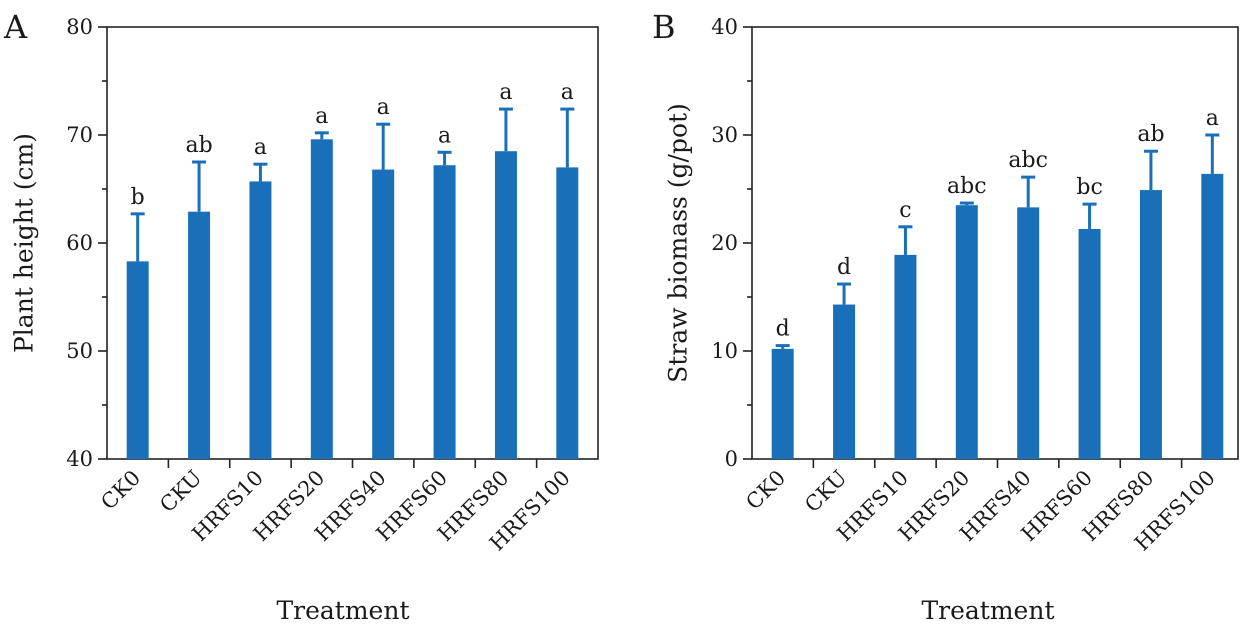 This screenshot has width=1242, height=627. What do you see at coordinates (79, 243) in the screenshot?
I see `y-tick-label: 60` at bounding box center [79, 243].